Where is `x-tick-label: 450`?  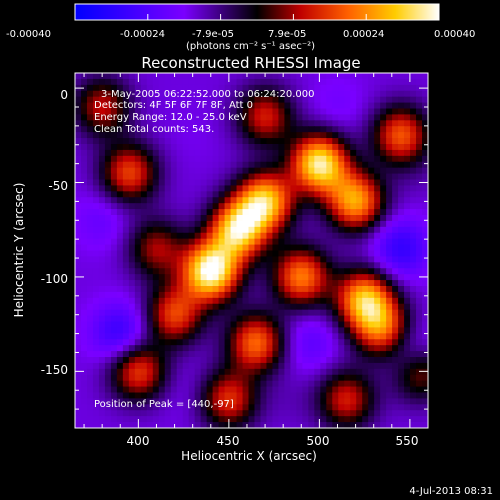
x-tick-label: 450 is located at coordinates (228, 441).